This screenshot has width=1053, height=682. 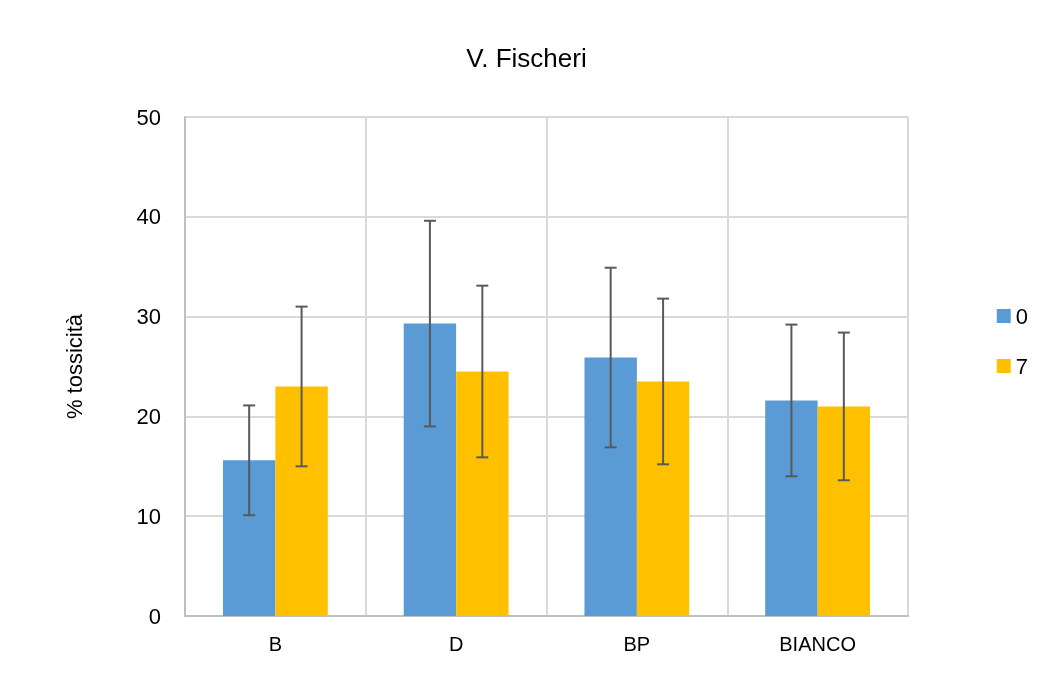 I want to click on y-tick-label: 40, so click(x=148, y=217).